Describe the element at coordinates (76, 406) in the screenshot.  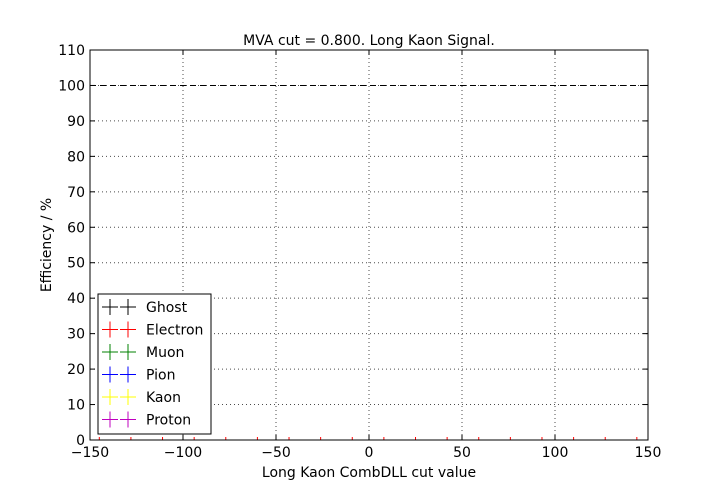
I see `y-tick-label: 10` at that location.